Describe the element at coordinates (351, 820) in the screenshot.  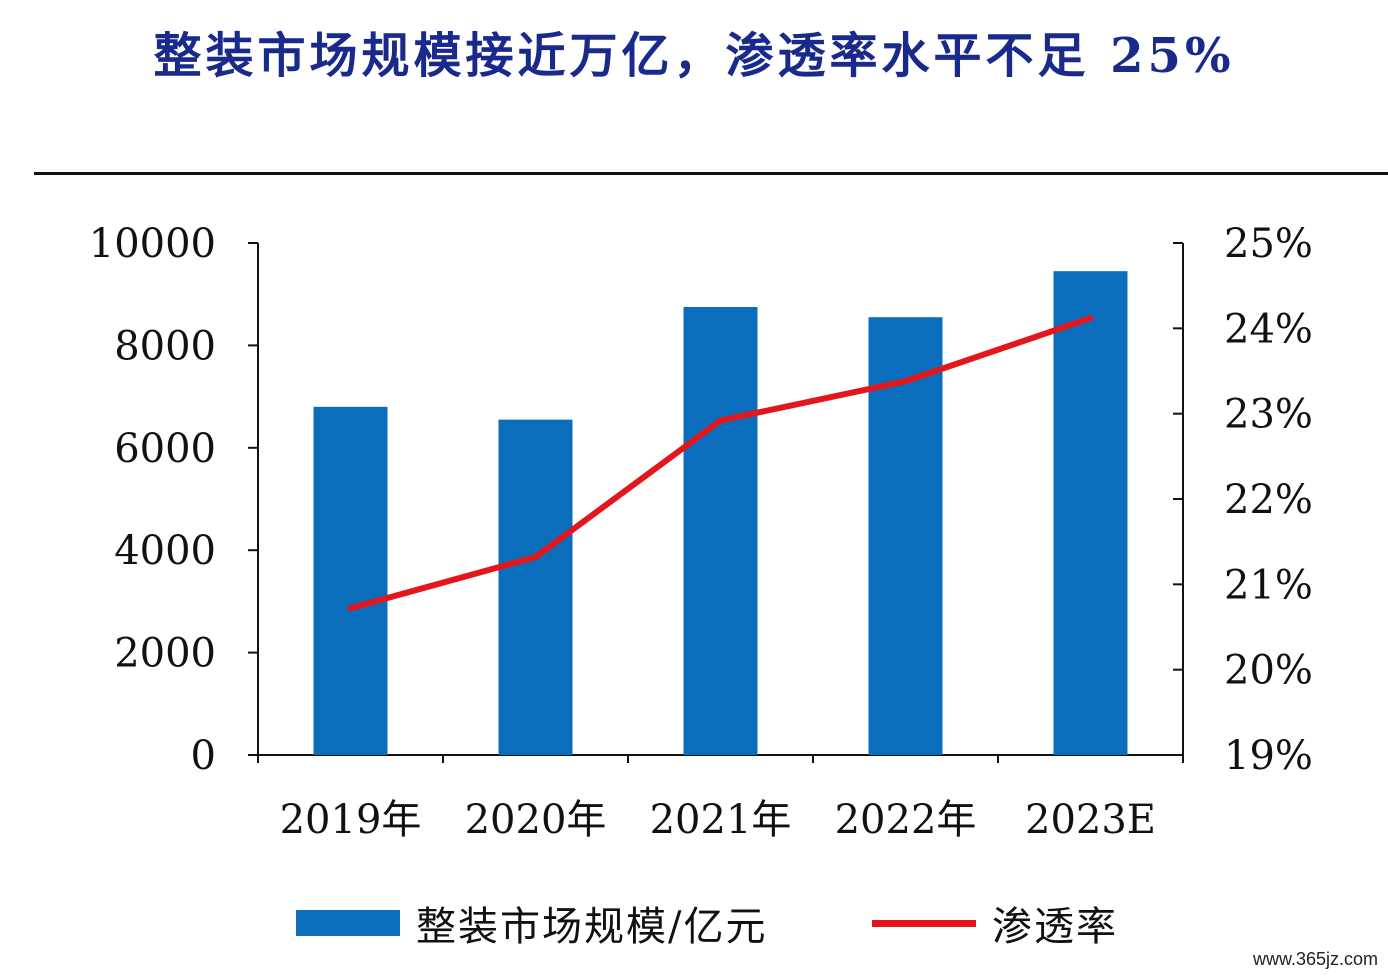
I see `x-tick-label: 2019年` at that location.